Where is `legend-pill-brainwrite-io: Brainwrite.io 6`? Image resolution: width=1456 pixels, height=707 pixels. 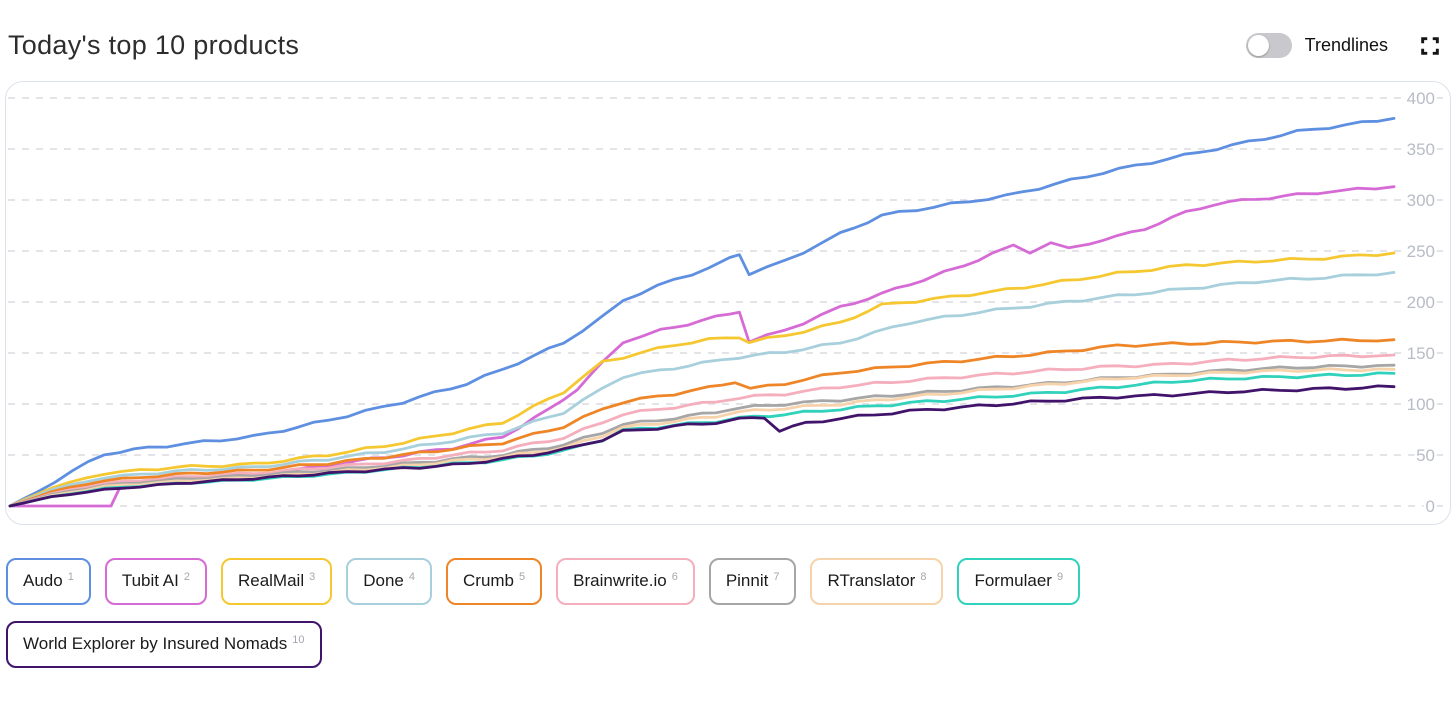 legend-pill-brainwrite-io: Brainwrite.io 6 is located at coordinates (625, 581).